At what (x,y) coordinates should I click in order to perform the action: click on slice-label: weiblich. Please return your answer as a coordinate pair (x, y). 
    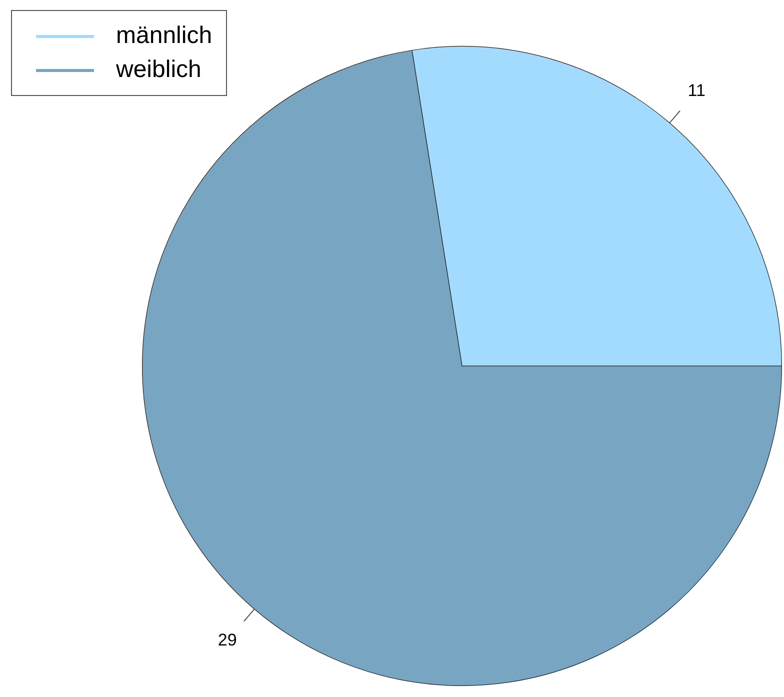
    Looking at the image, I should click on (159, 70).